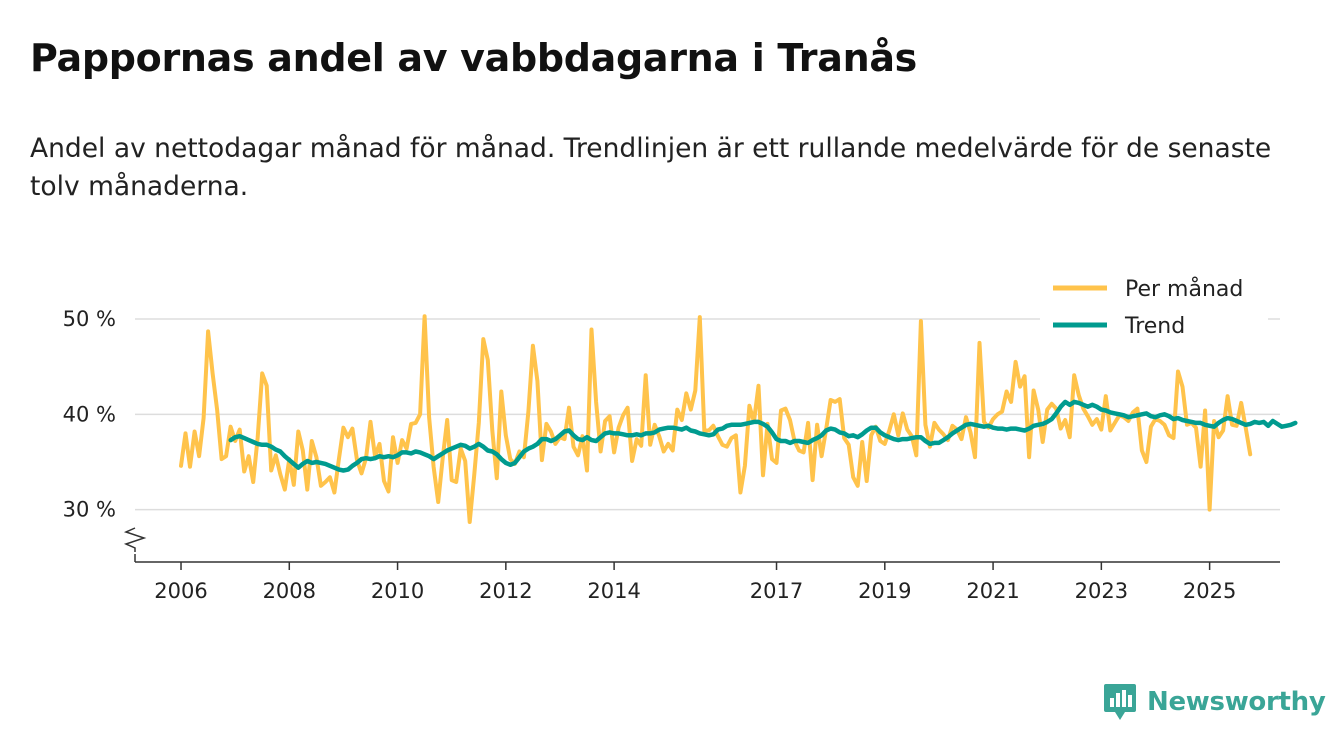  What do you see at coordinates (884, 591) in the screenshot?
I see `x-tick-label: 2019` at bounding box center [884, 591].